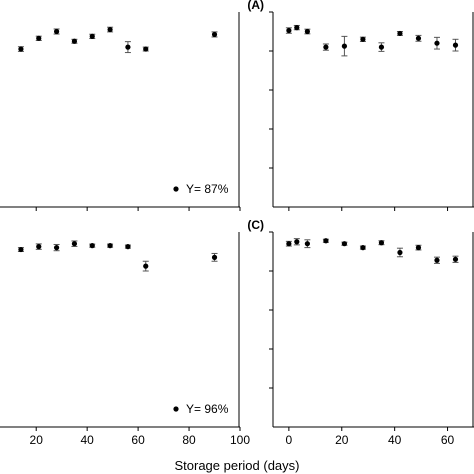 The height and width of the screenshot is (474, 474). Describe the element at coordinates (255, 6) in the screenshot. I see `panel-label: (A)` at that location.